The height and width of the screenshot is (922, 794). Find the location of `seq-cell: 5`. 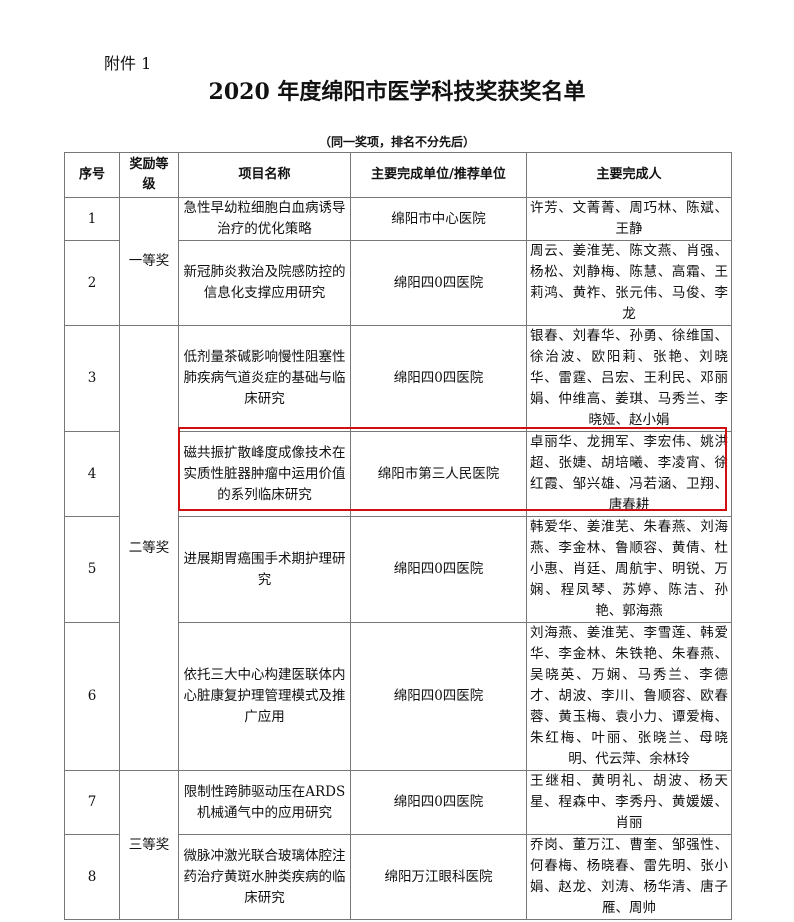

seq-cell: 5 is located at coordinates (92, 569).